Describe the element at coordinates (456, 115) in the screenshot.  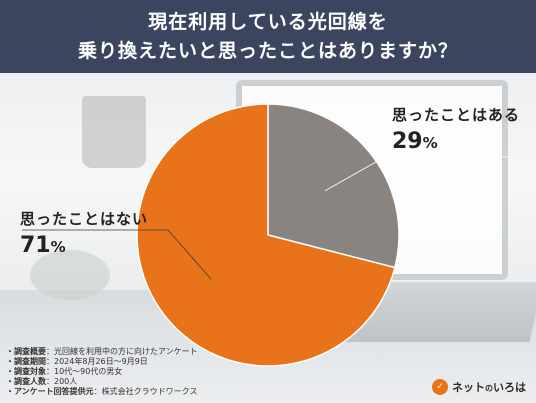
I see `label-yes-category: 思ったことはある` at that location.